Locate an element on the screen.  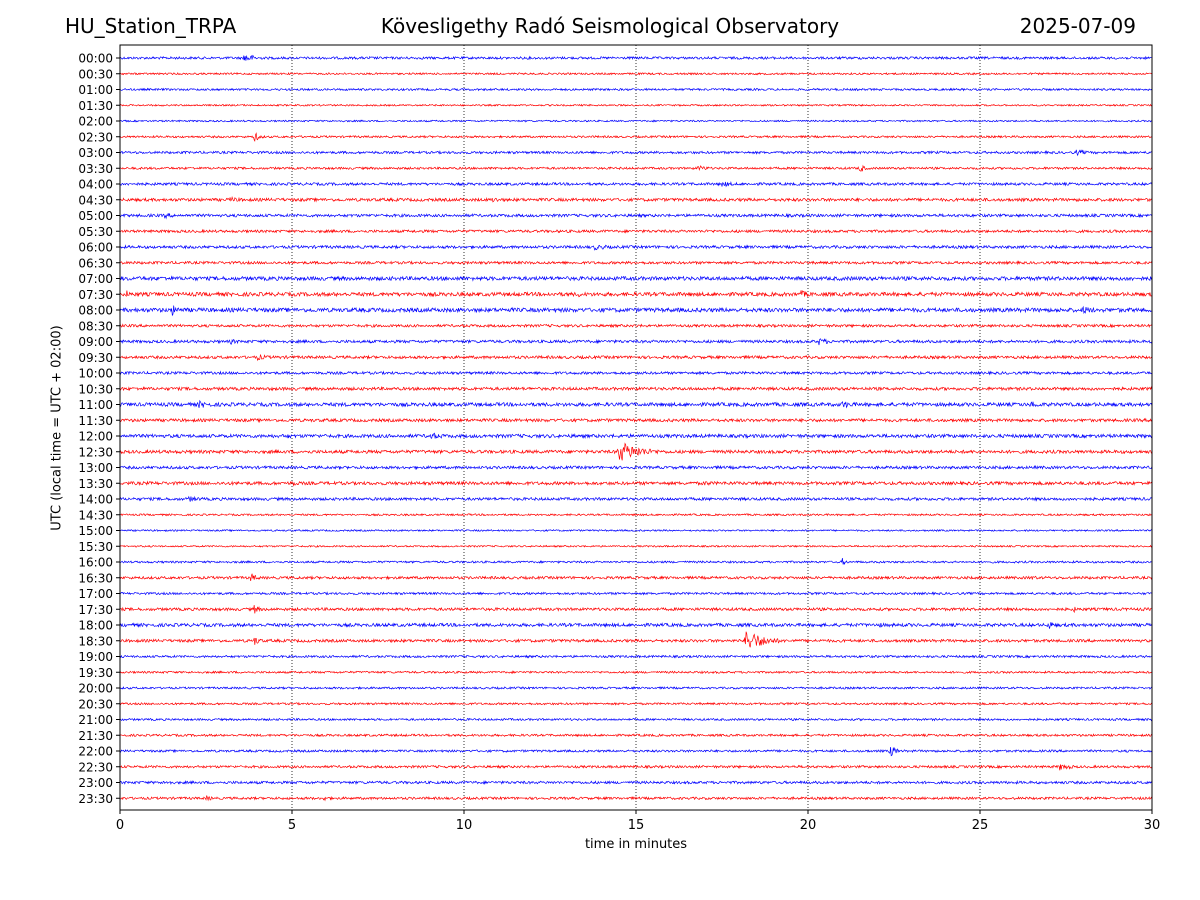
y-tick-label: 11:00 is located at coordinates (95, 405).